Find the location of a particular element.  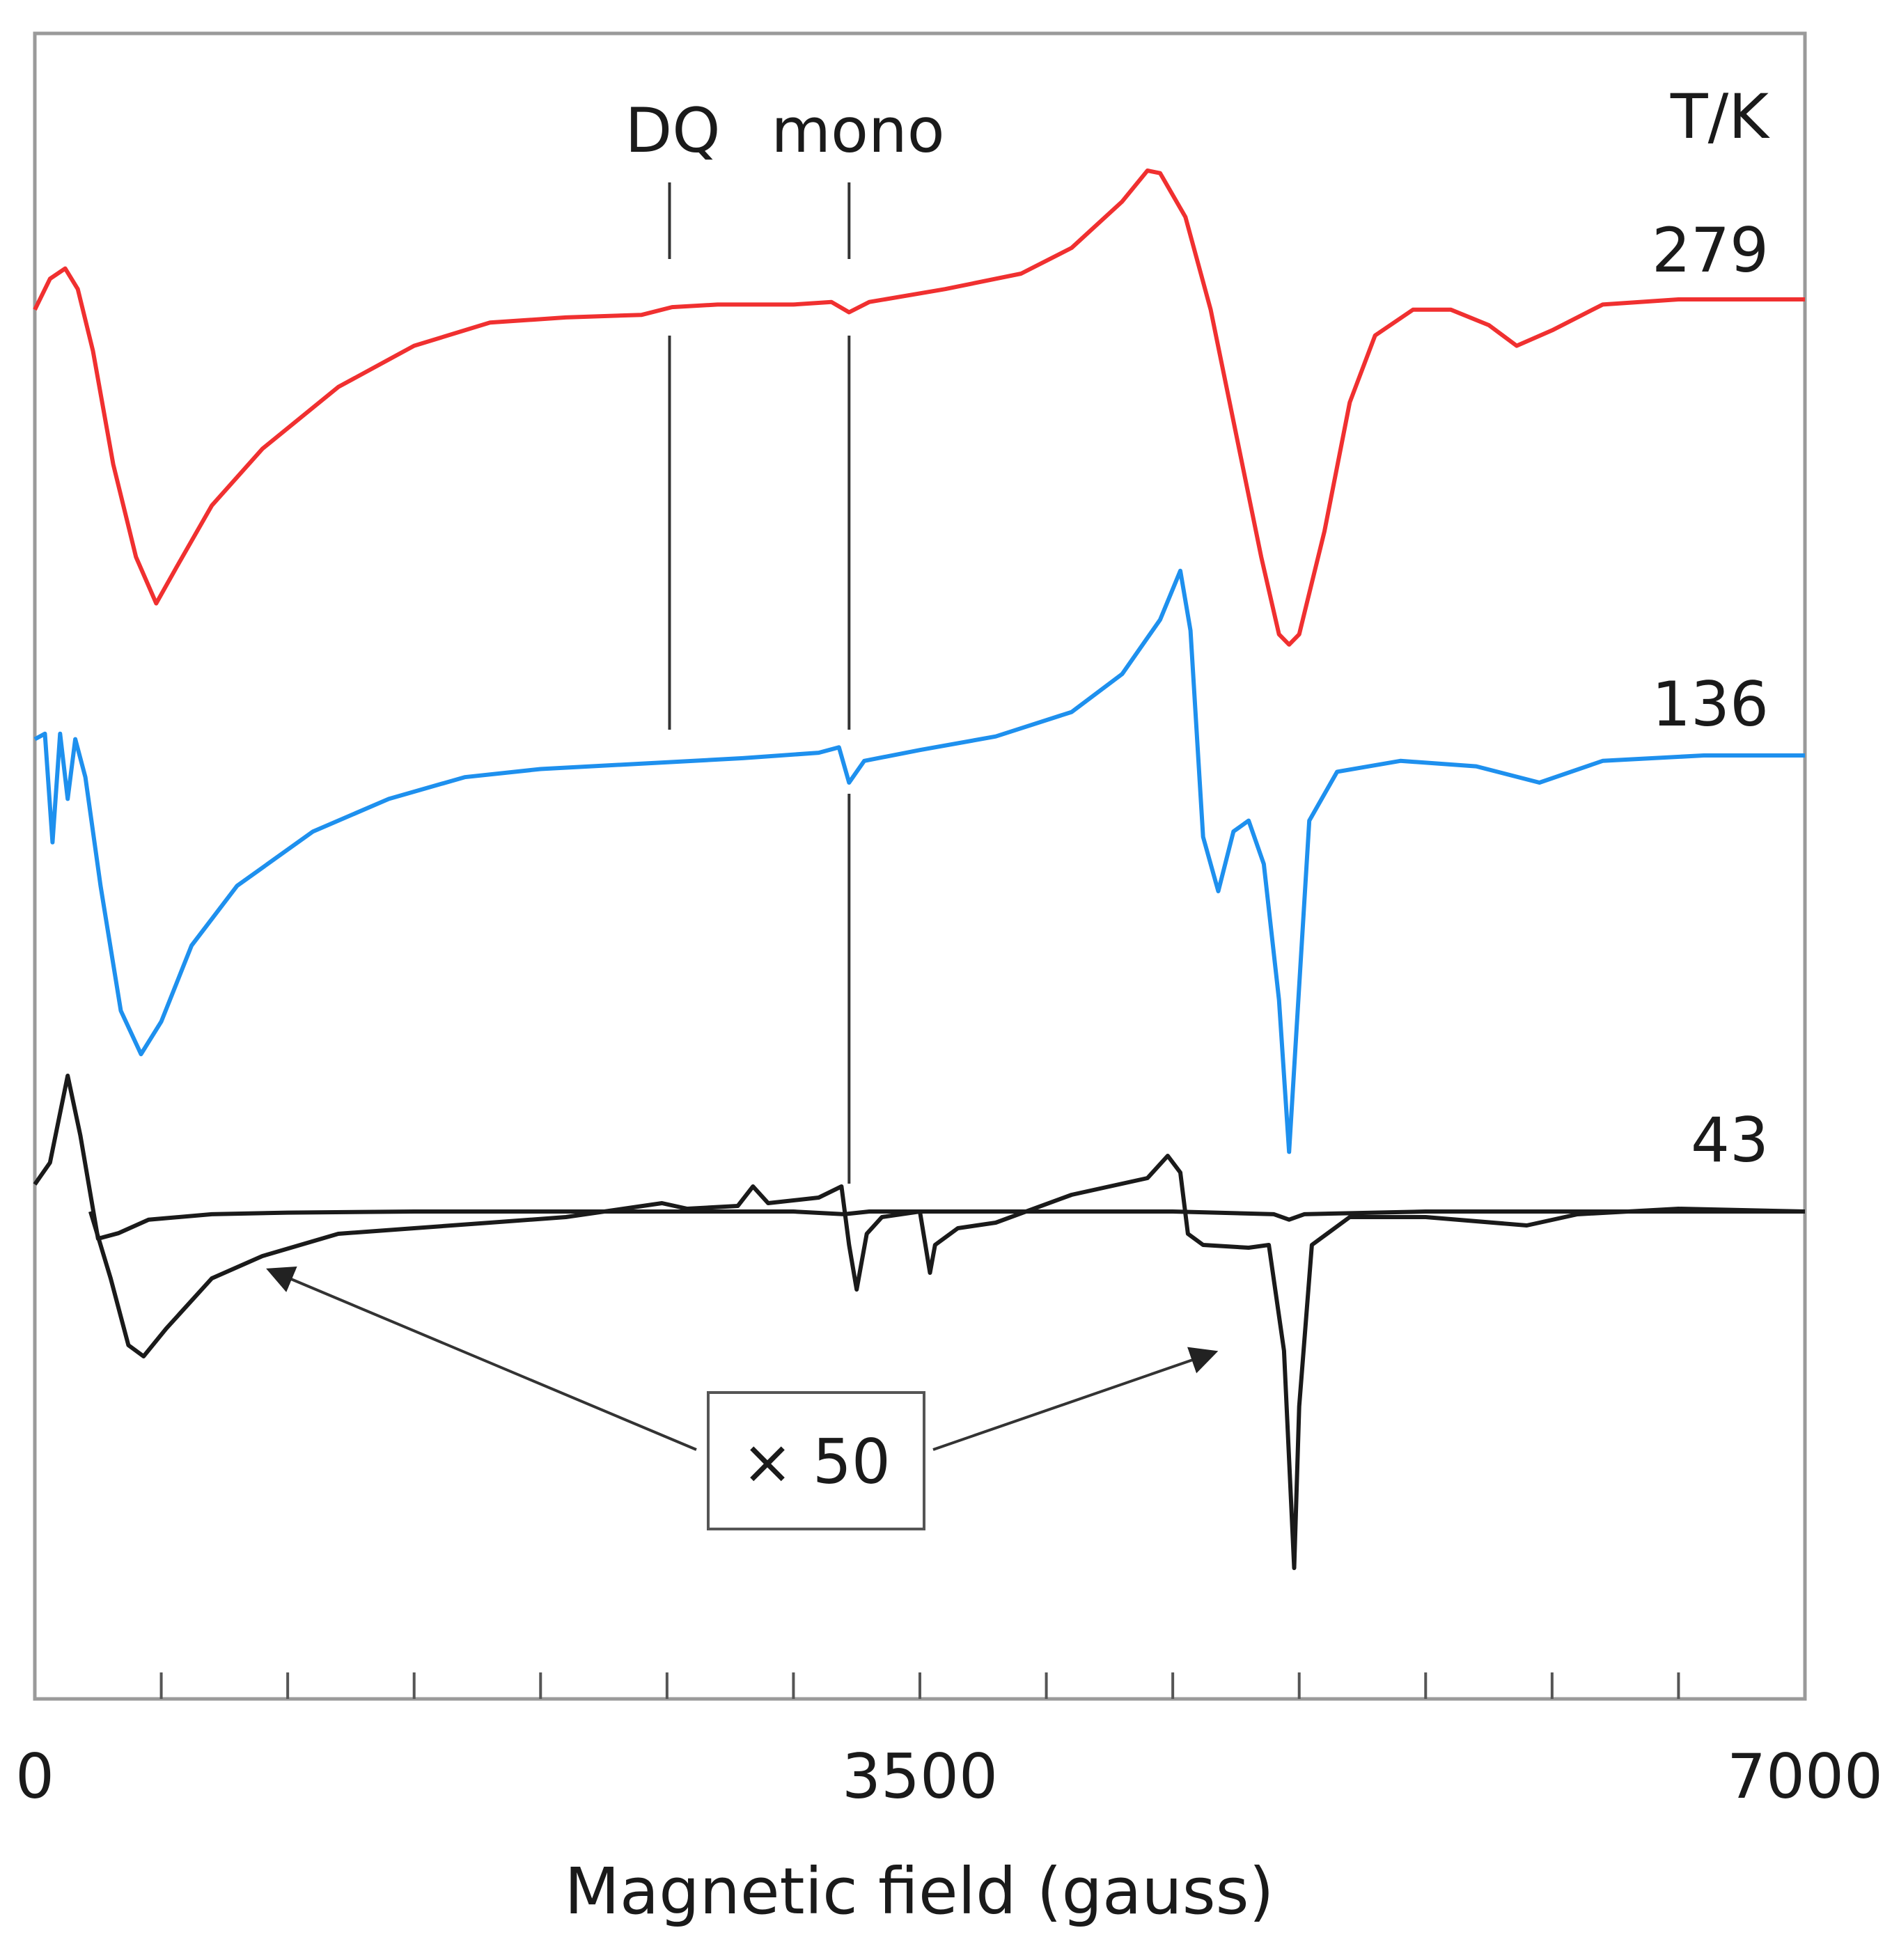

scale-arrow-left is located at coordinates (482, 1358).